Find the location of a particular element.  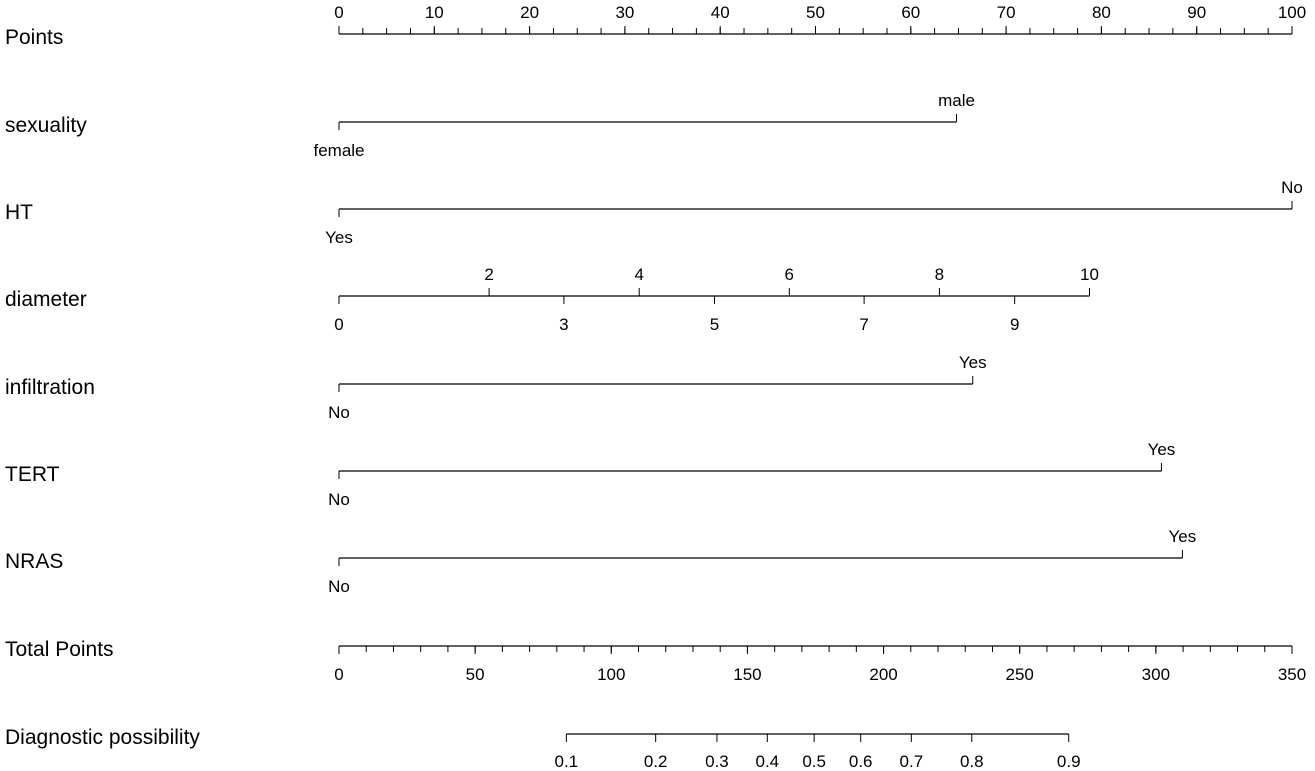

category-label-sexuality: male is located at coordinates (956, 100).